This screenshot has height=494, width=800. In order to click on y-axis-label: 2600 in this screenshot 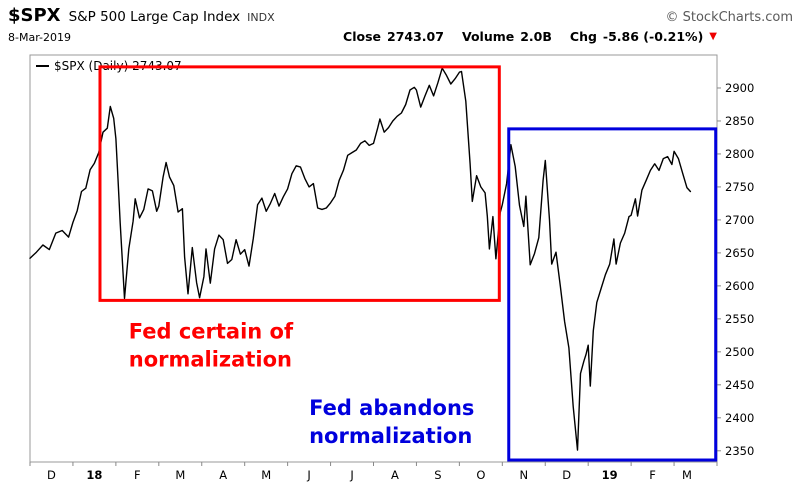, I will do `click(739, 286)`.